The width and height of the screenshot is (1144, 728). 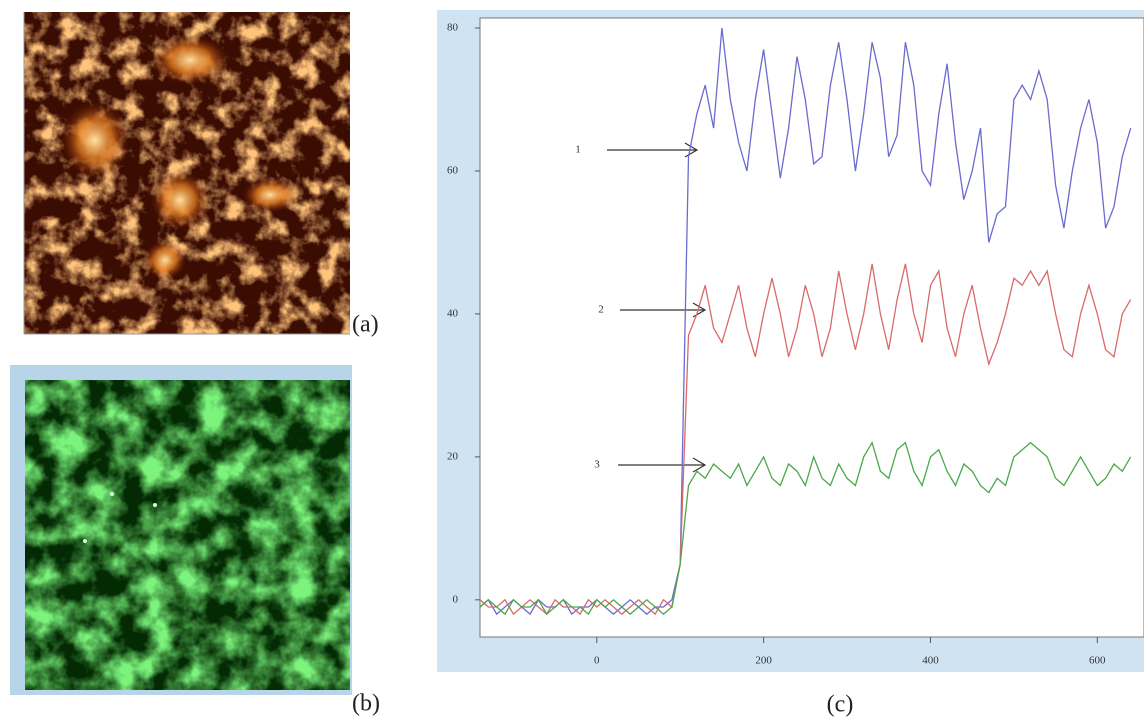 What do you see at coordinates (181, 530) in the screenshot?
I see `image-b` at bounding box center [181, 530].